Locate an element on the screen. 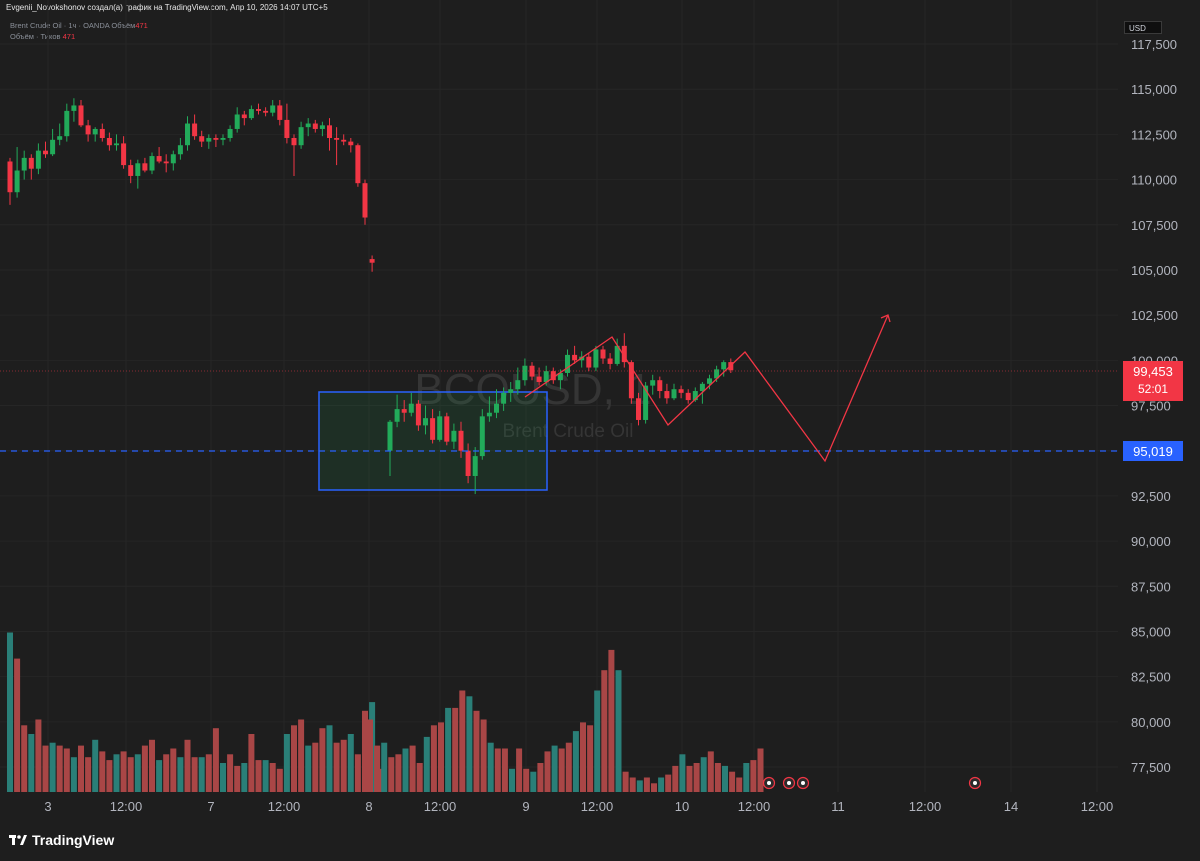  currency-selector: USD is located at coordinates (1143, 27).